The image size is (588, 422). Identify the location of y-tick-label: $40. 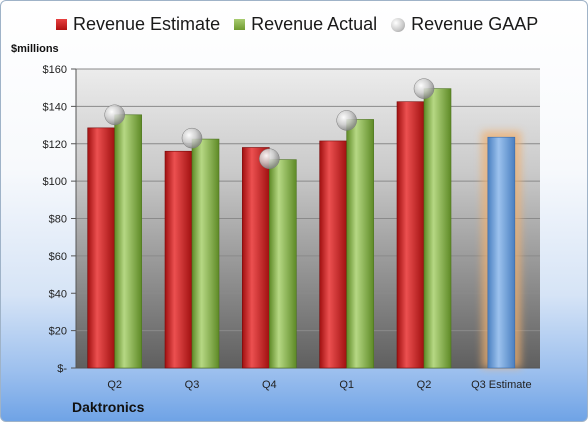
(58, 294).